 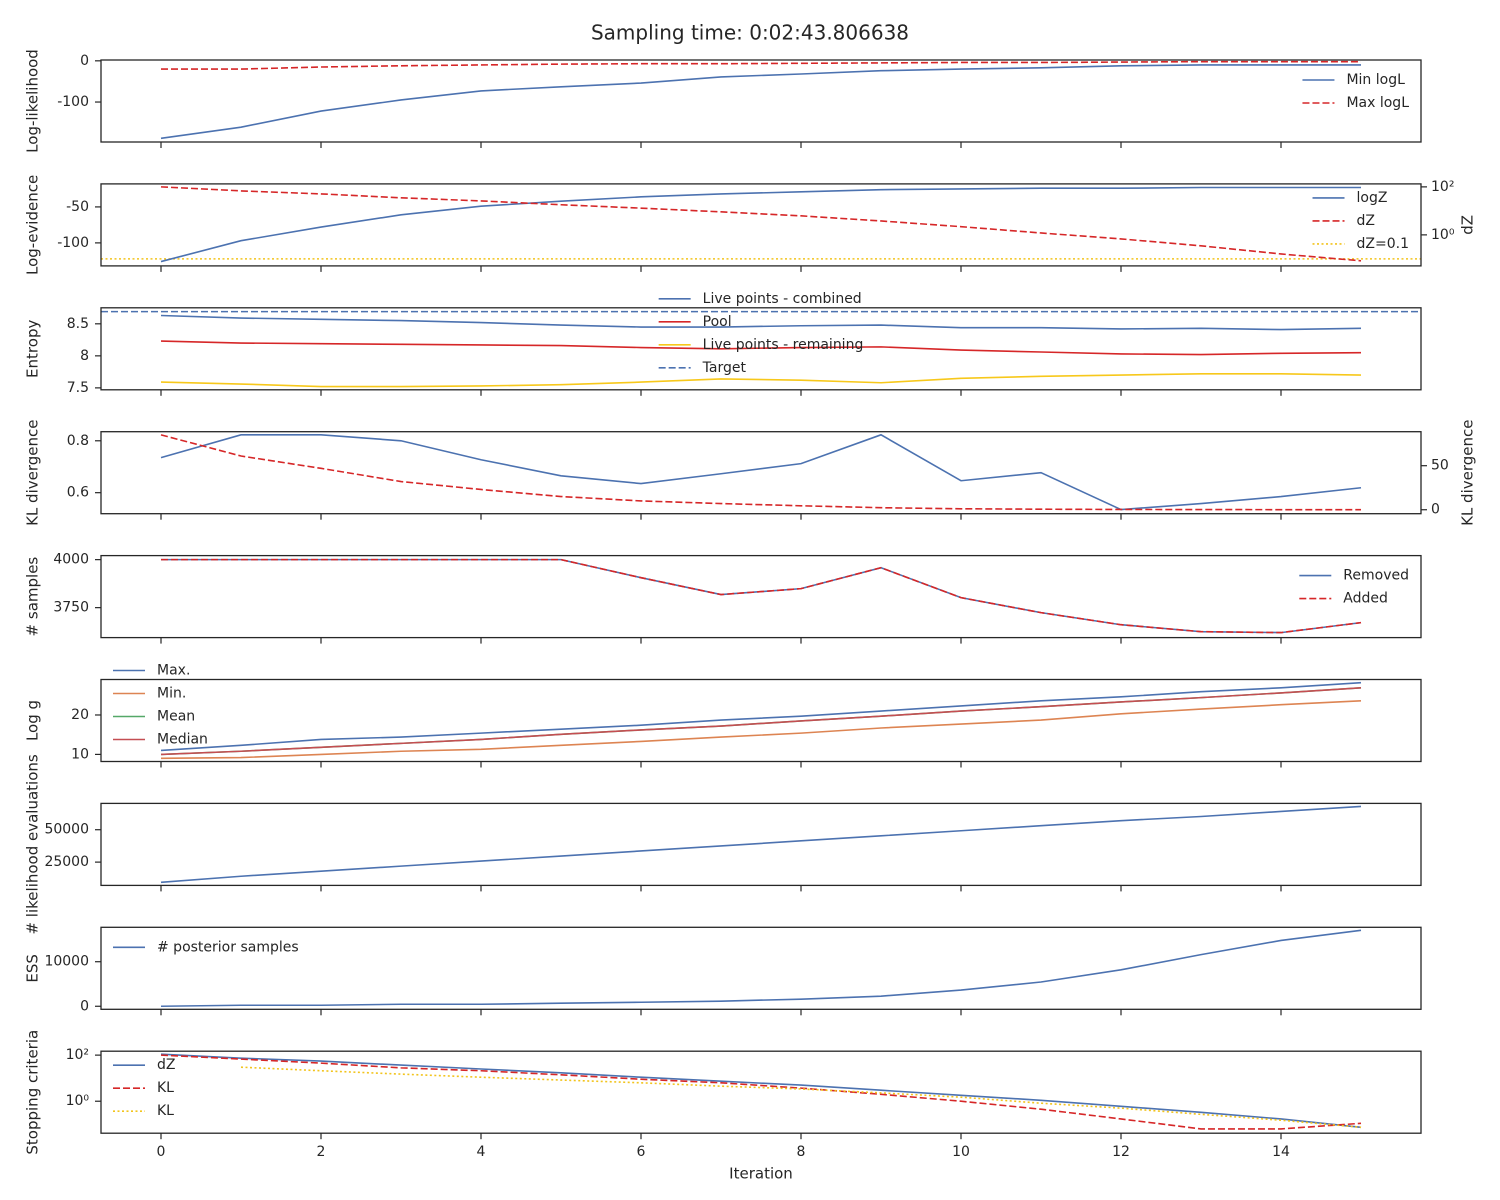 What do you see at coordinates (33, 101) in the screenshot?
I see `y-axis-label: Log-likelihood` at bounding box center [33, 101].